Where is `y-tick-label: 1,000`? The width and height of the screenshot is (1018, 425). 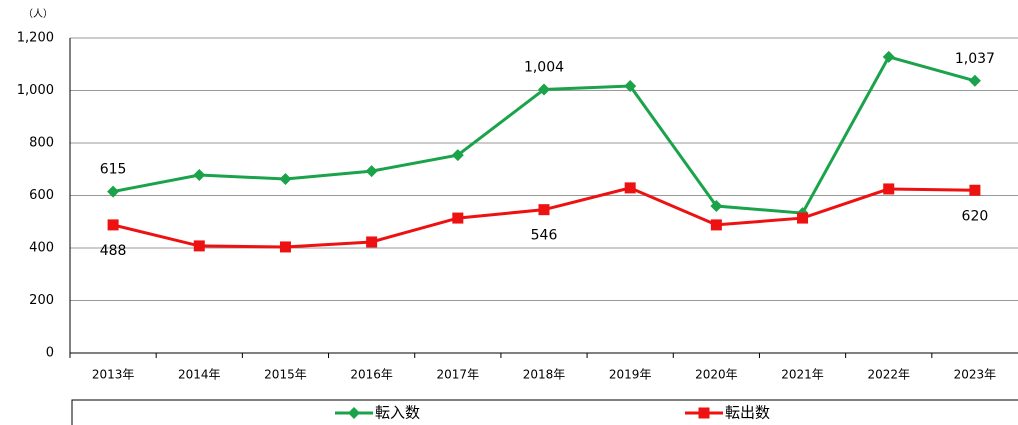
y-tick-label: 1,000 is located at coordinates (35, 90).